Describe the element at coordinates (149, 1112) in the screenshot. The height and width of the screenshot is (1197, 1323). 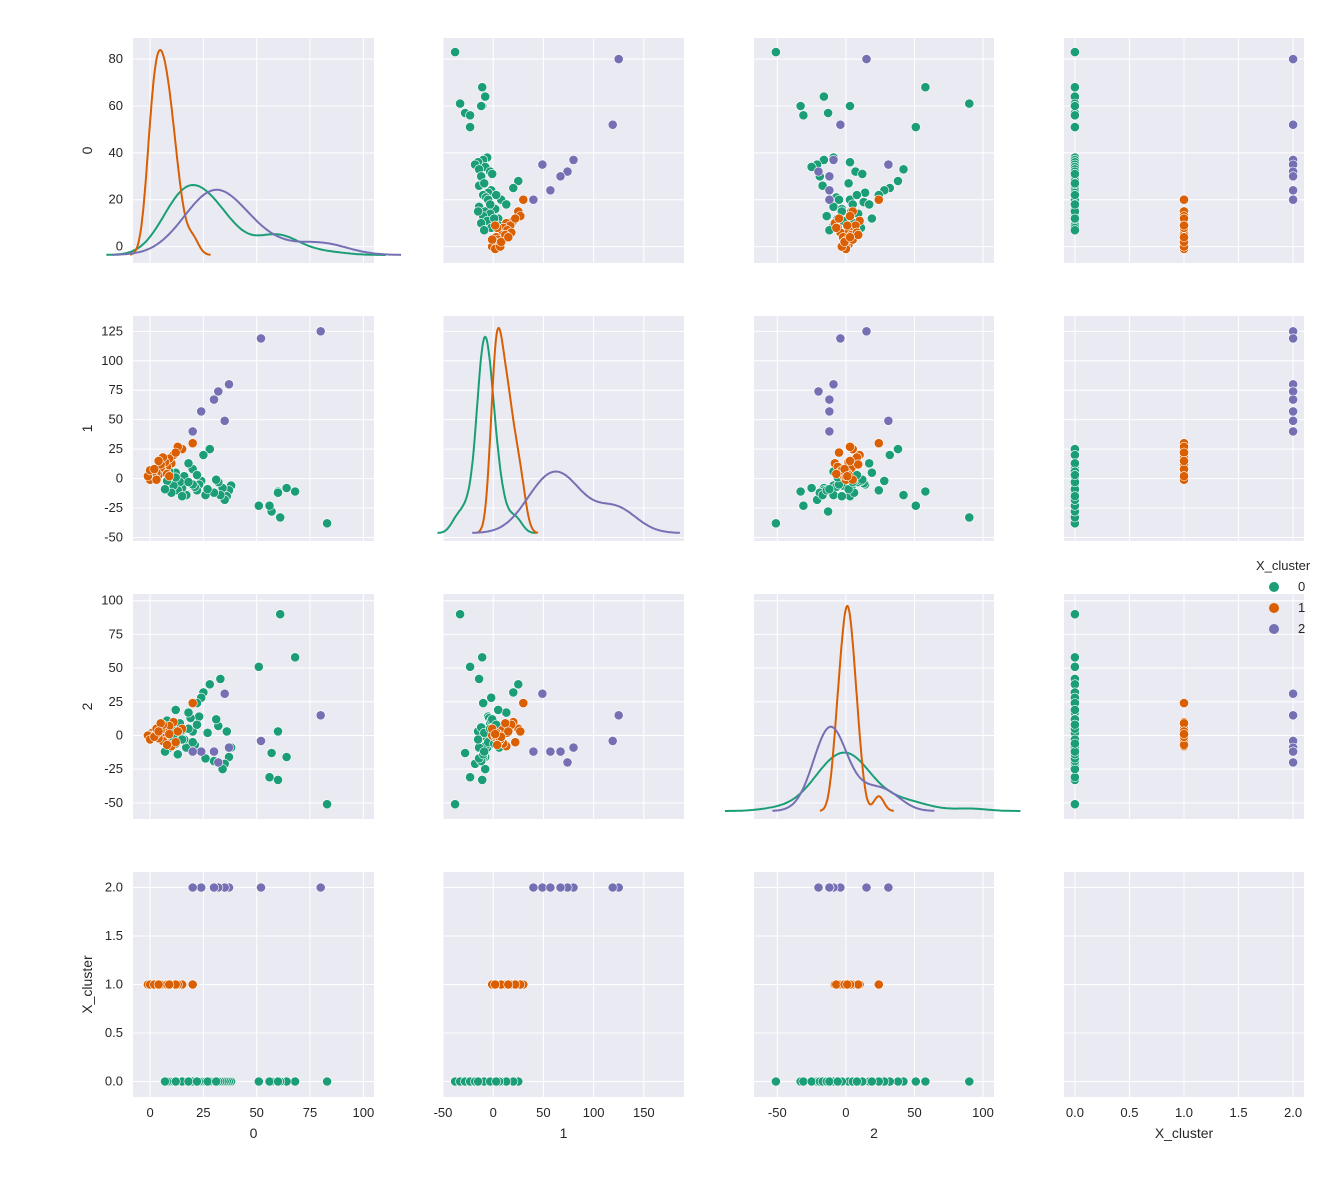
I see `x-tick-label: 0` at that location.